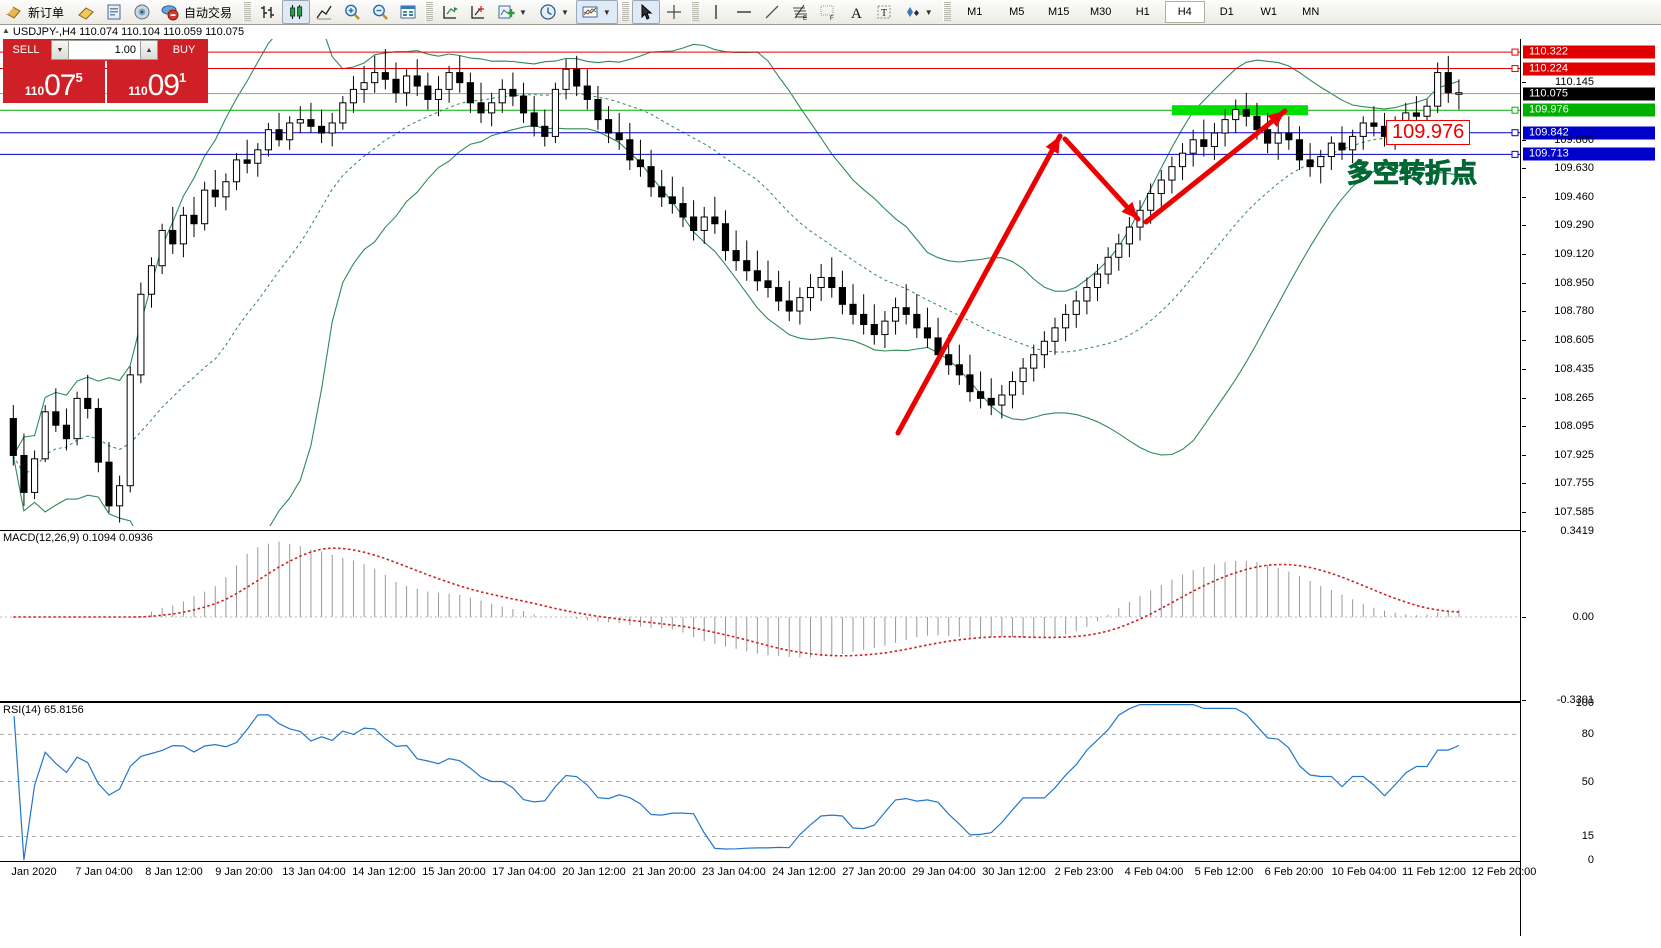 The image size is (1661, 948). What do you see at coordinates (149, 50) in the screenshot?
I see `volume-increment-button: ▲` at bounding box center [149, 50].